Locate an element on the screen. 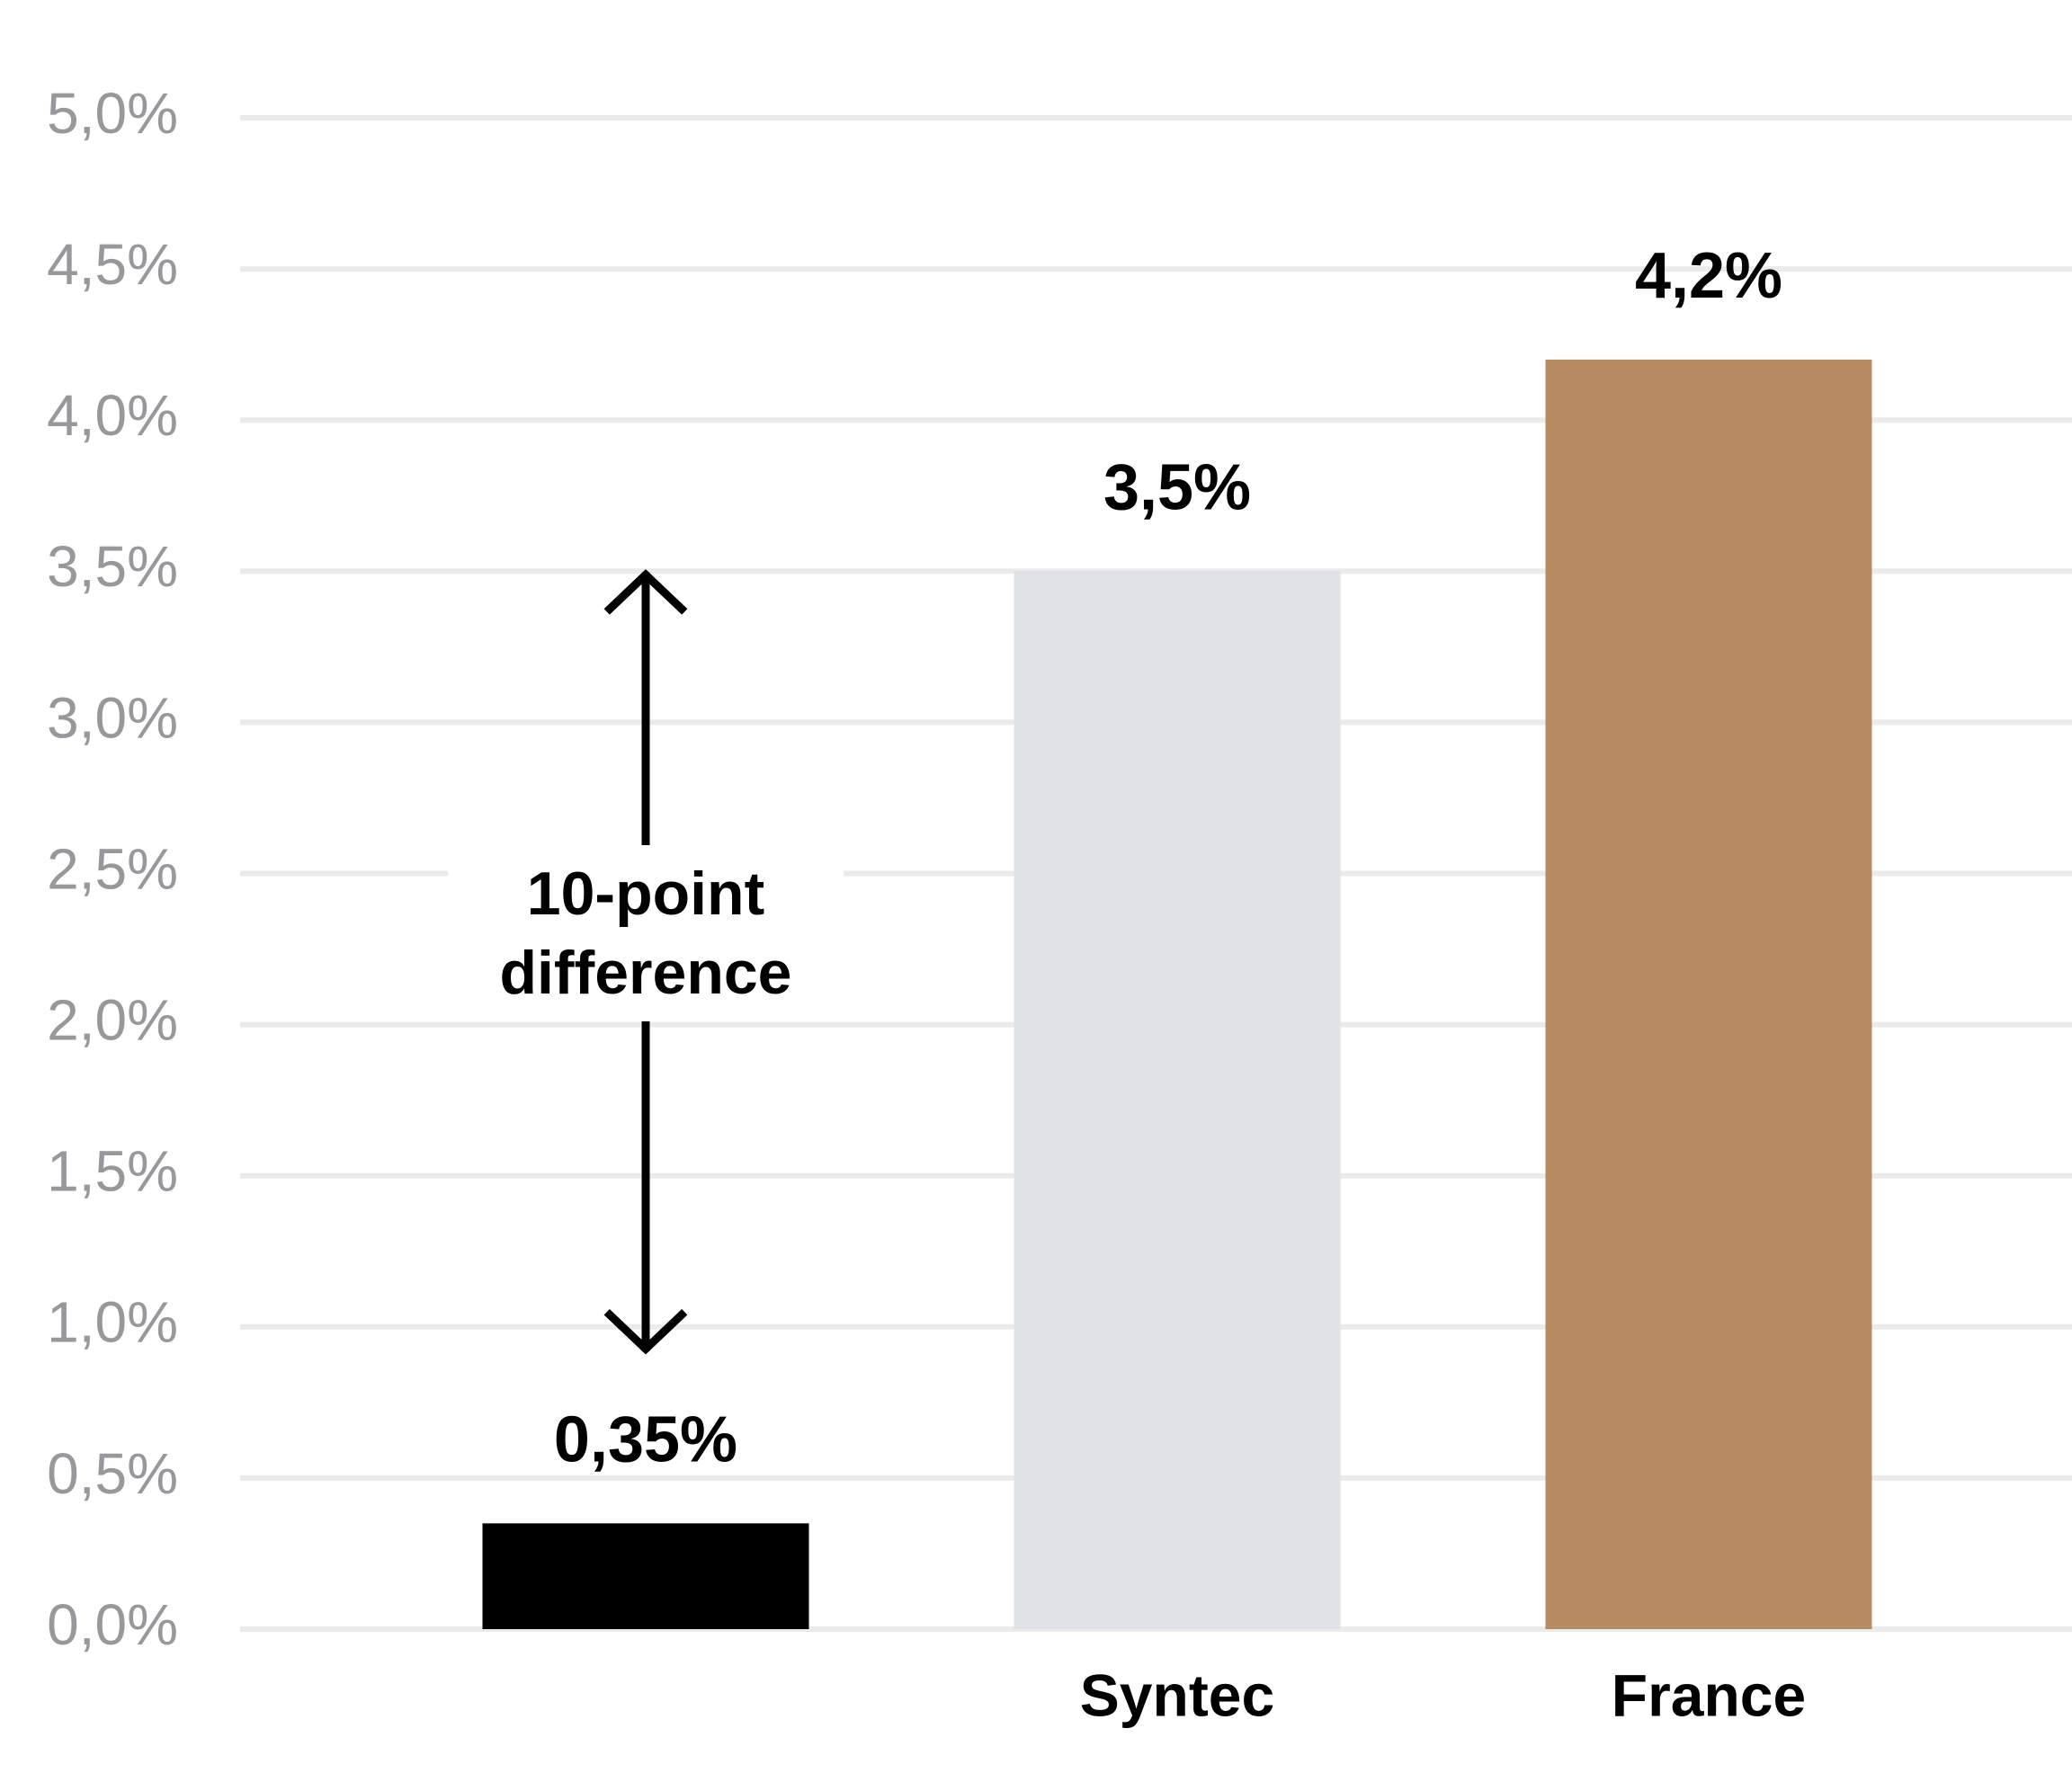 This screenshot has height=1773, width=2072. y-tick-label: 3,5% is located at coordinates (112, 566).